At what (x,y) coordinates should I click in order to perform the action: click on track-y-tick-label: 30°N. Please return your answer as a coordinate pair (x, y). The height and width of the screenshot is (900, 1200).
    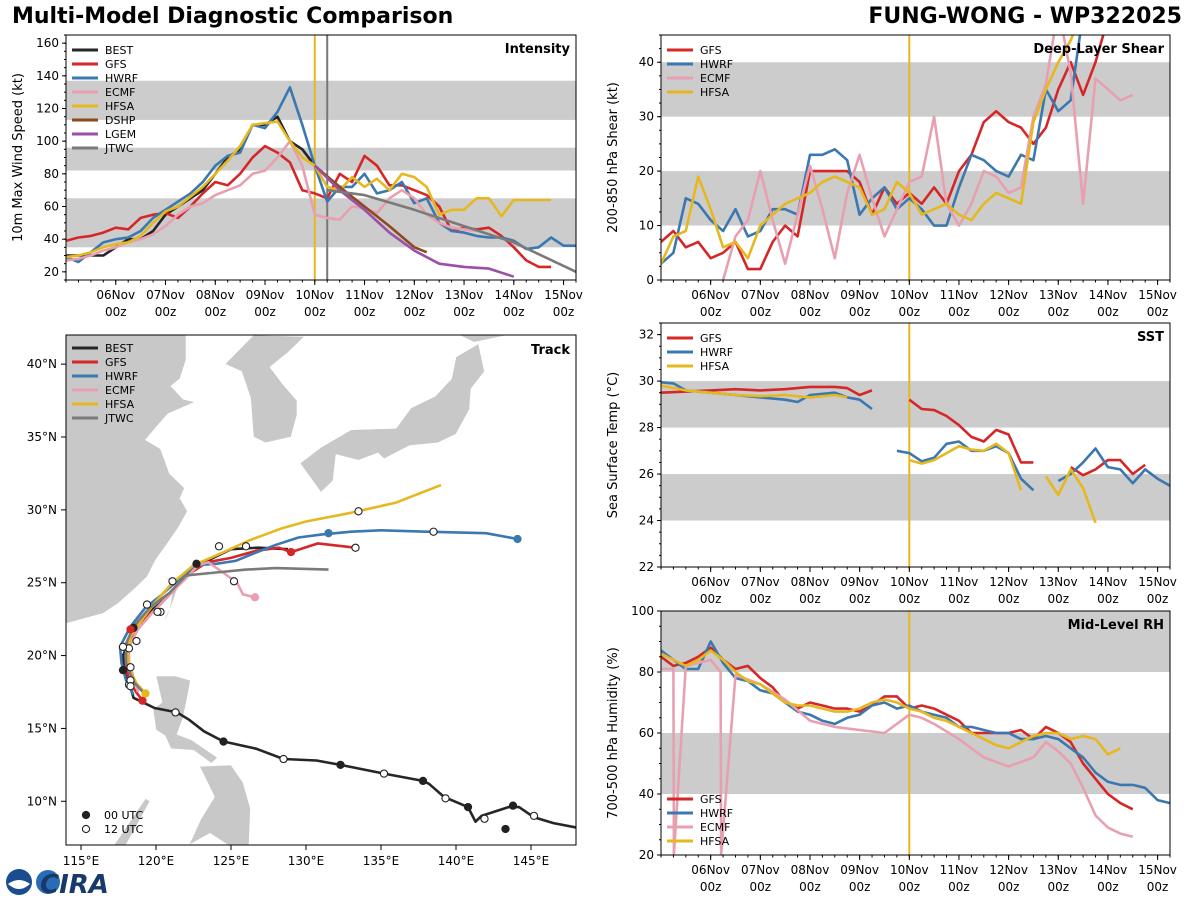
    Looking at the image, I should click on (42, 510).